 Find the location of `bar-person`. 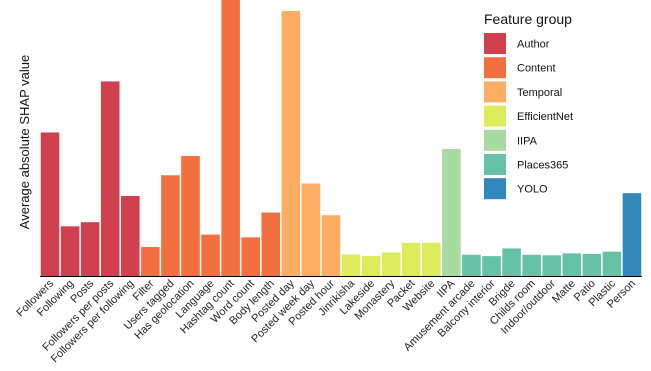

bar-person is located at coordinates (632, 234).